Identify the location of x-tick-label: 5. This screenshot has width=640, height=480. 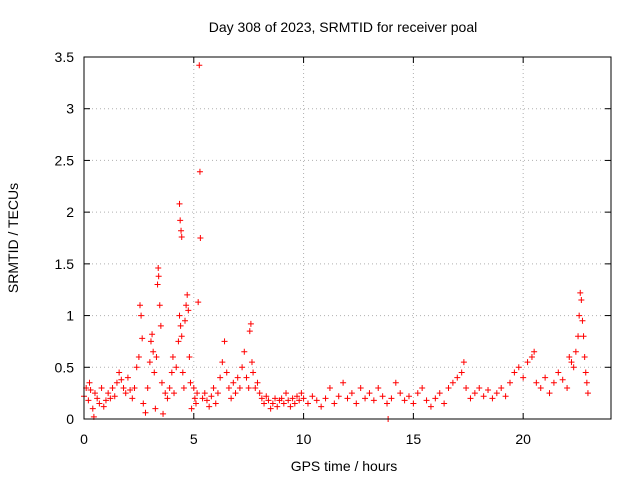
(194, 439).